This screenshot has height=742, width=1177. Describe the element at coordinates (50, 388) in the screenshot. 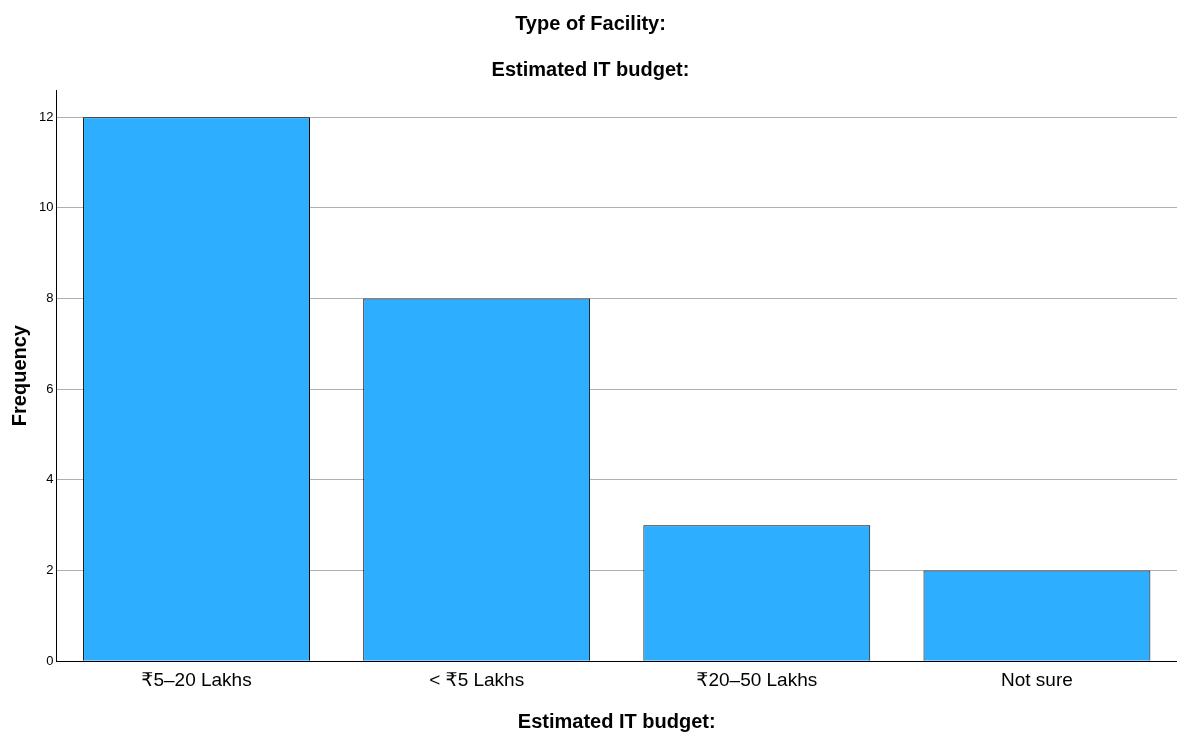

I see `y-tick-label: 6` at that location.